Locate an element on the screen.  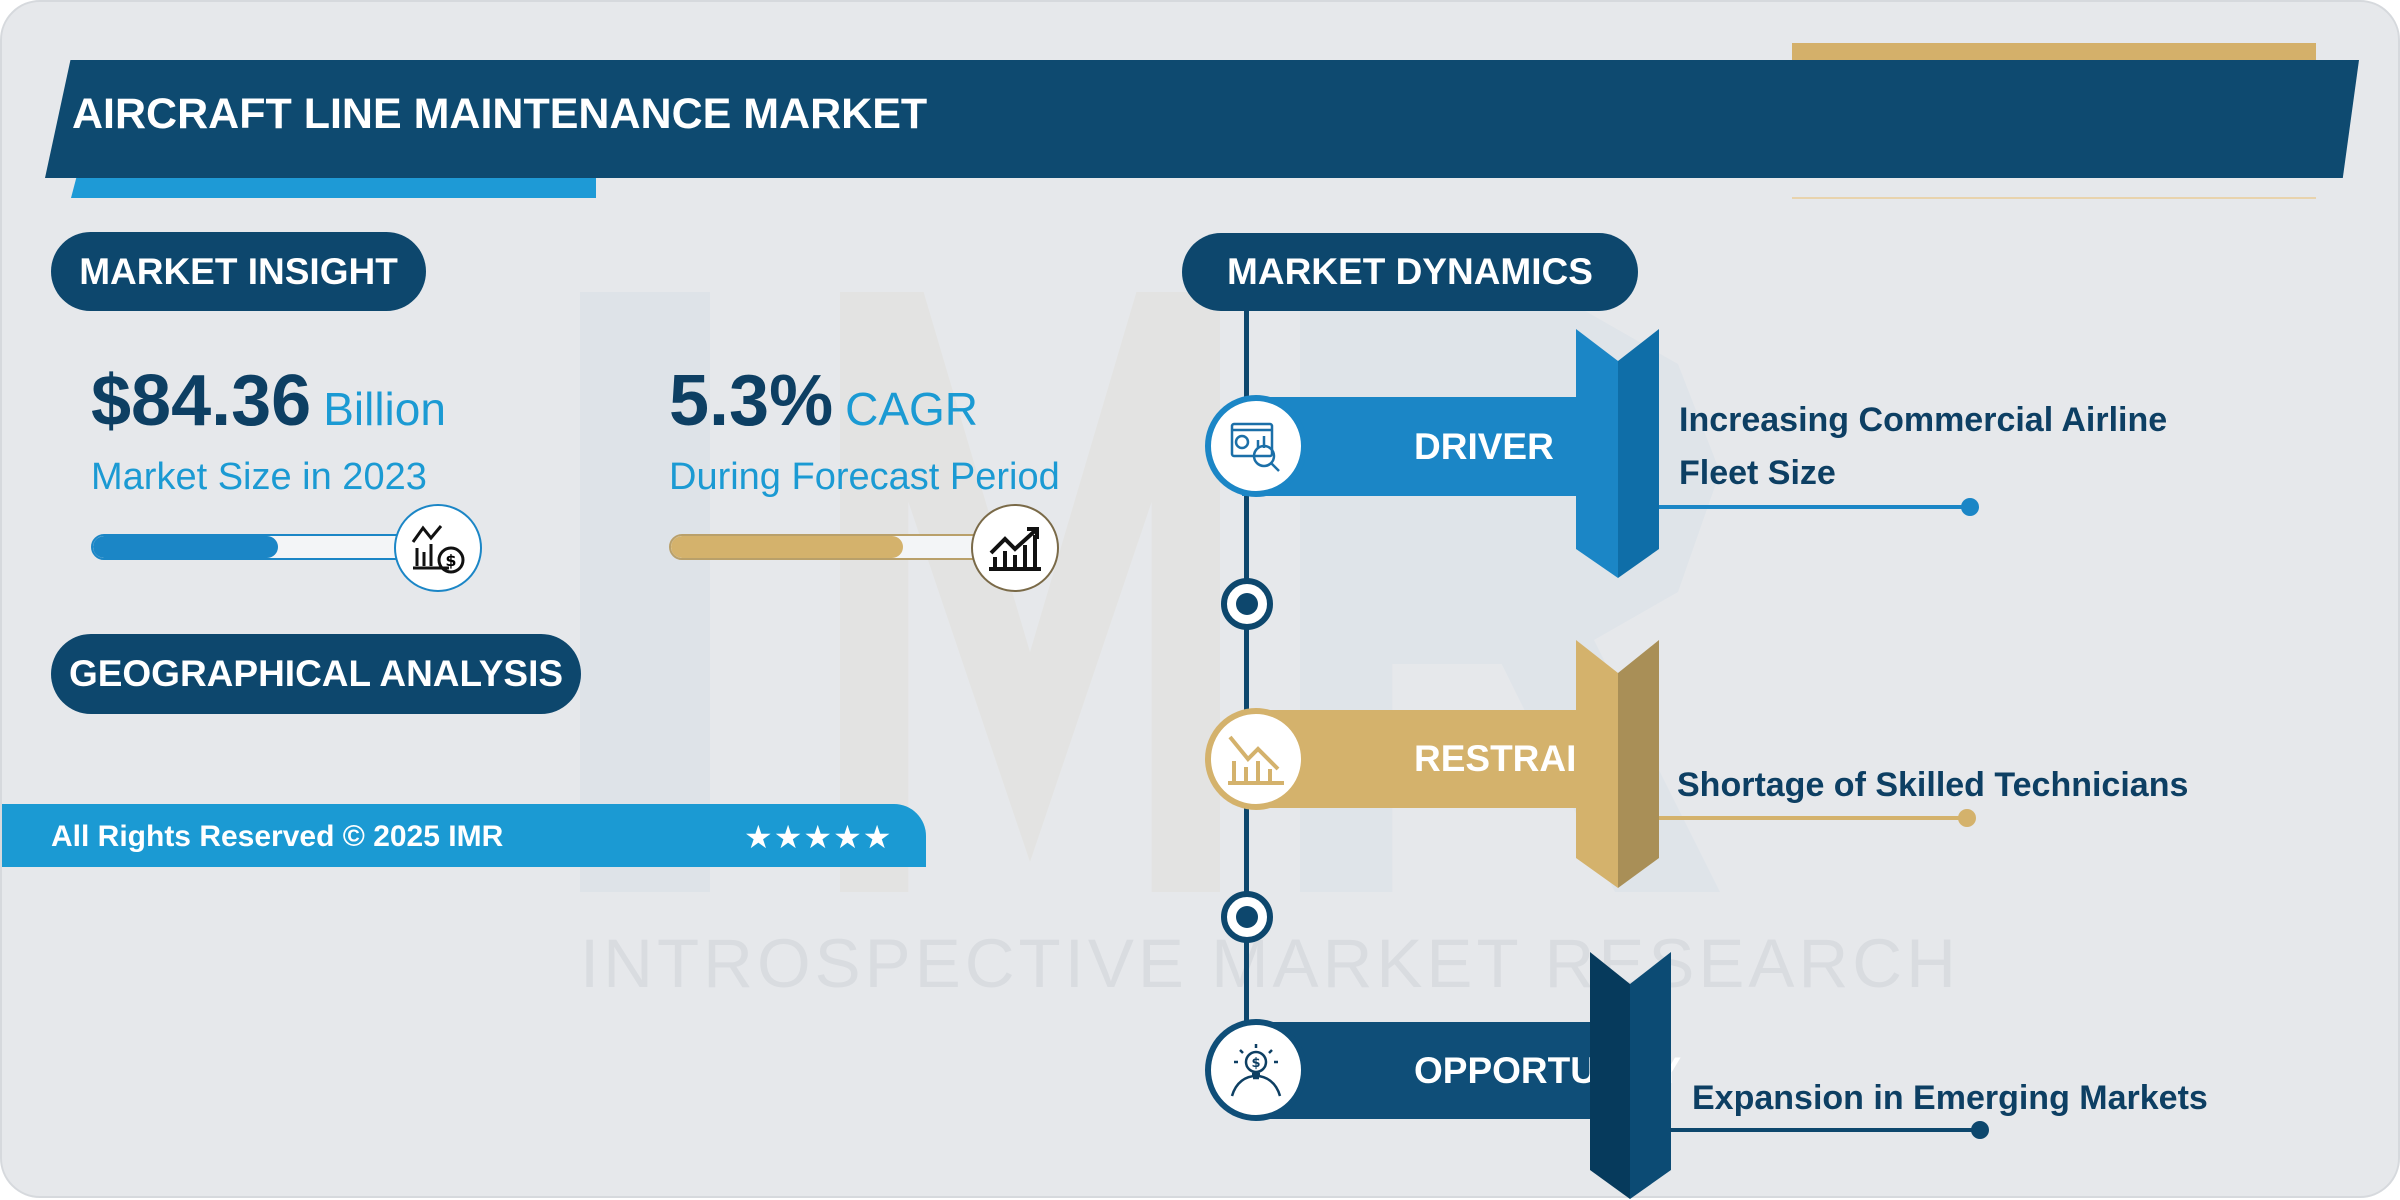
cagr-unit: CAGR is located at coordinates (912, 409).